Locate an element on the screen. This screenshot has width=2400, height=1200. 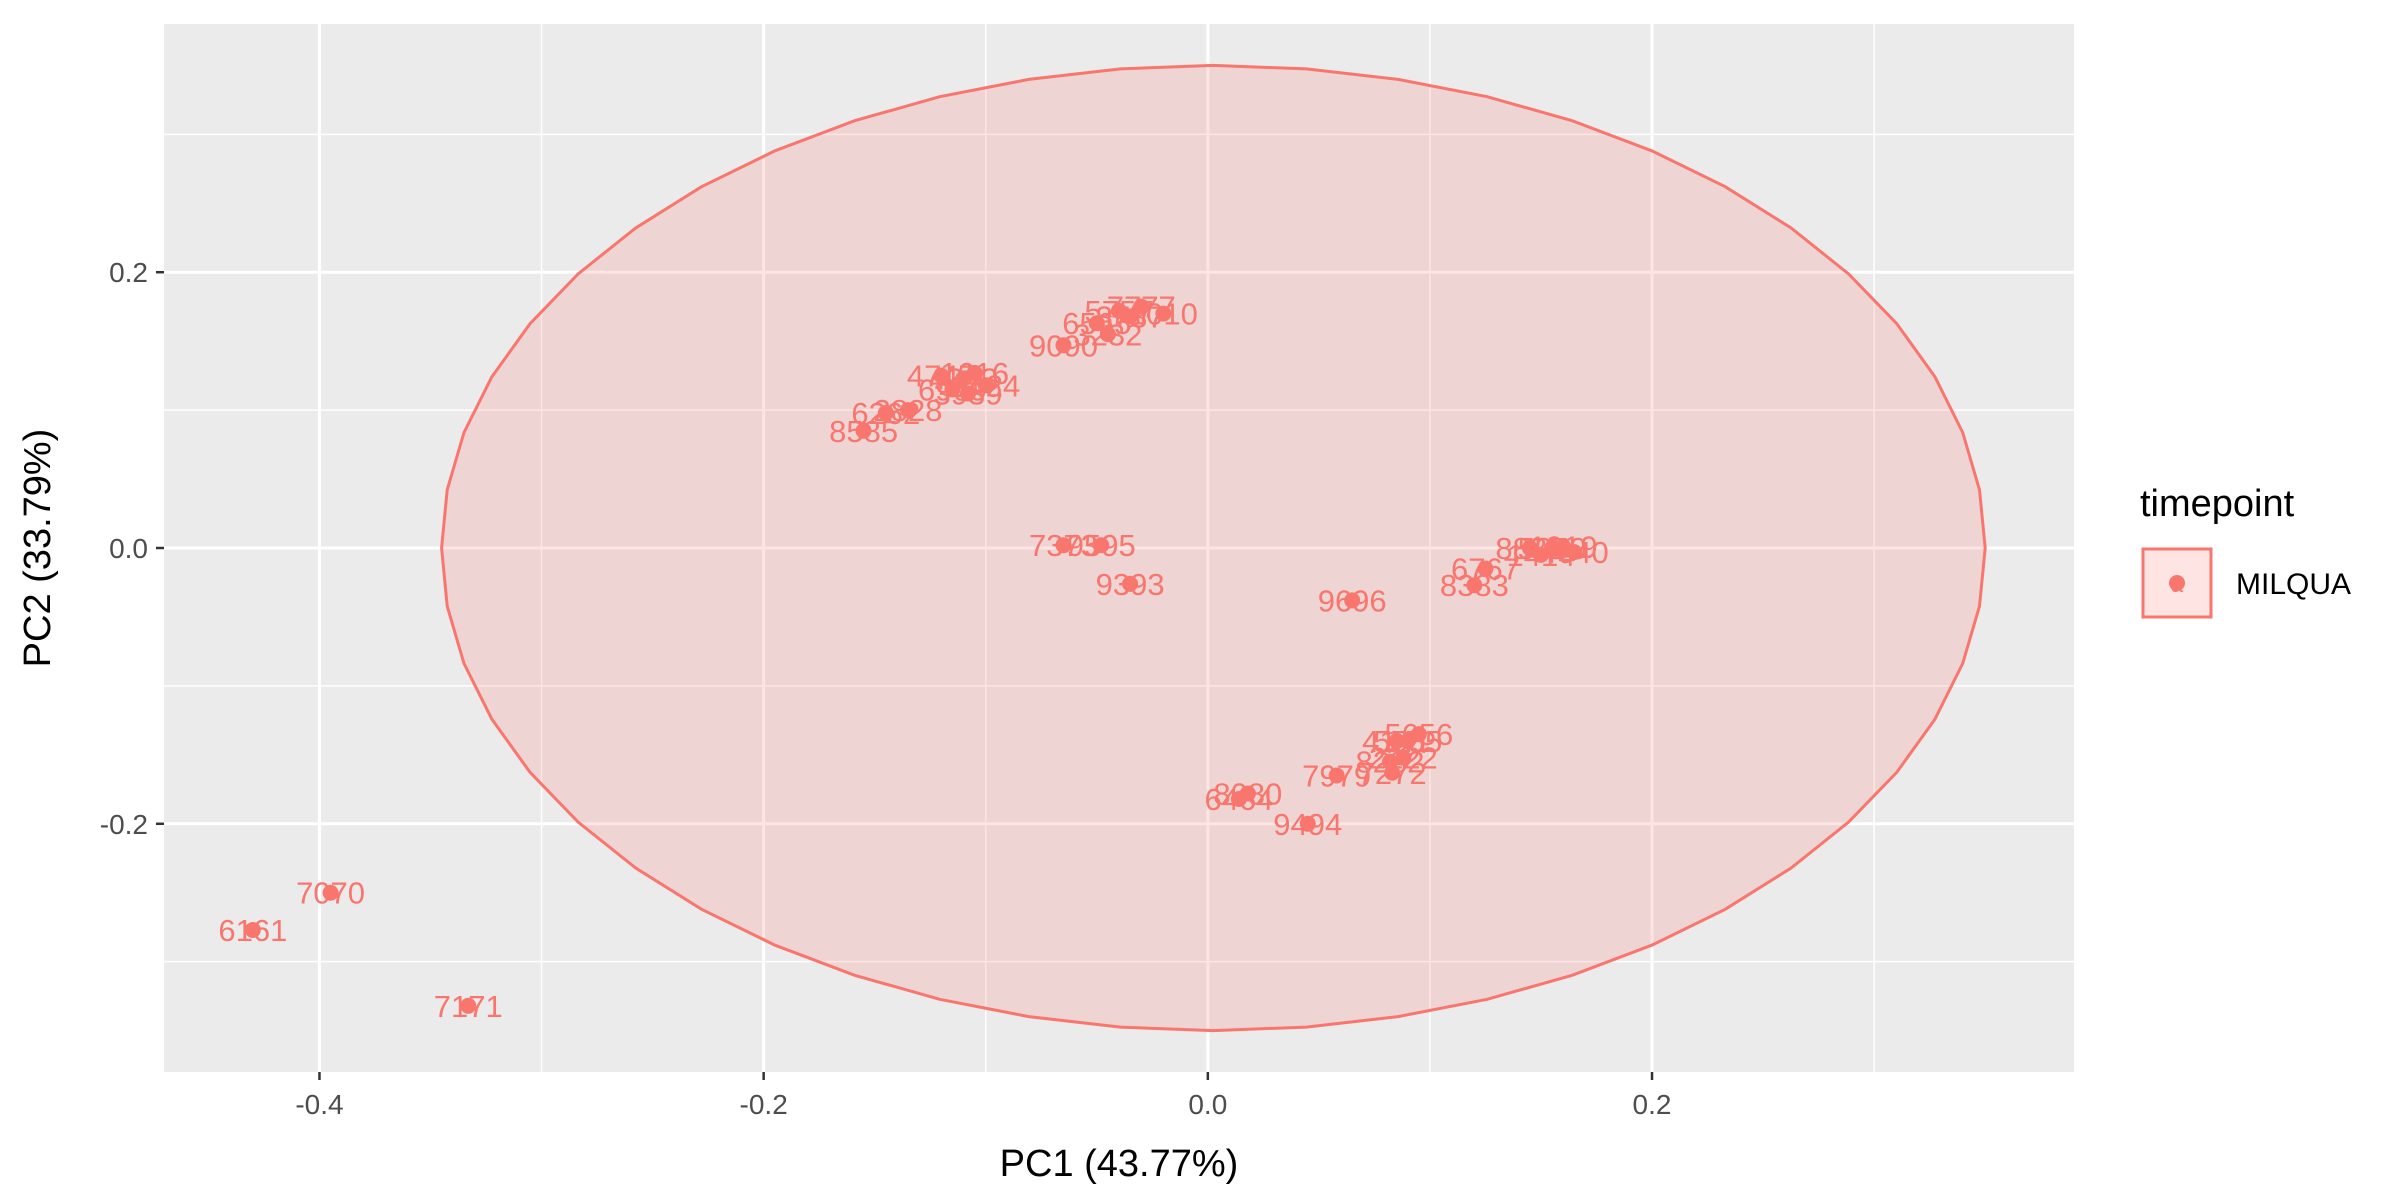
y-tick-labels: -0.2 0.0 0.2 is located at coordinates (124, 548).